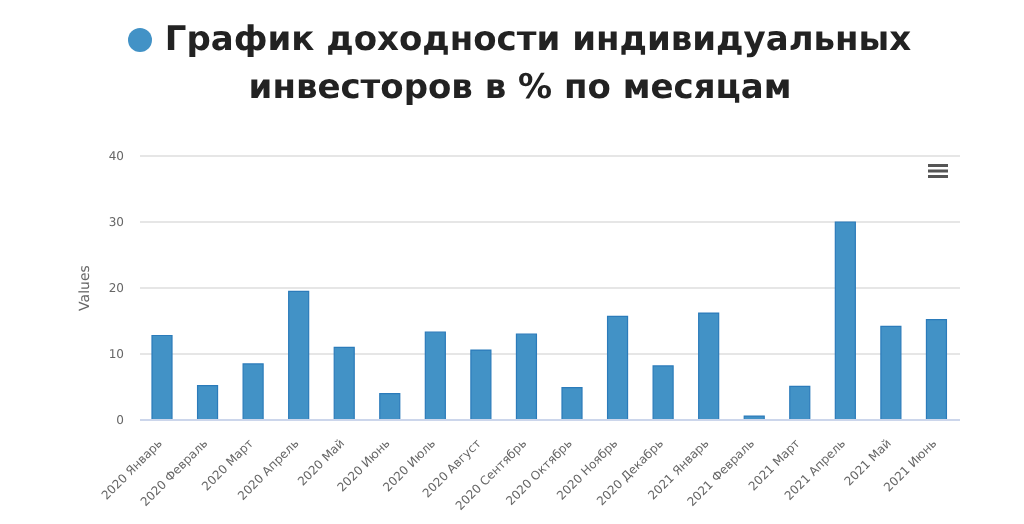 The height and width of the screenshot is (524, 1024). Describe the element at coordinates (538, 64) in the screenshot. I see `chart-title: График доходности индивидуальных инвесторов в % по месяцам` at that location.